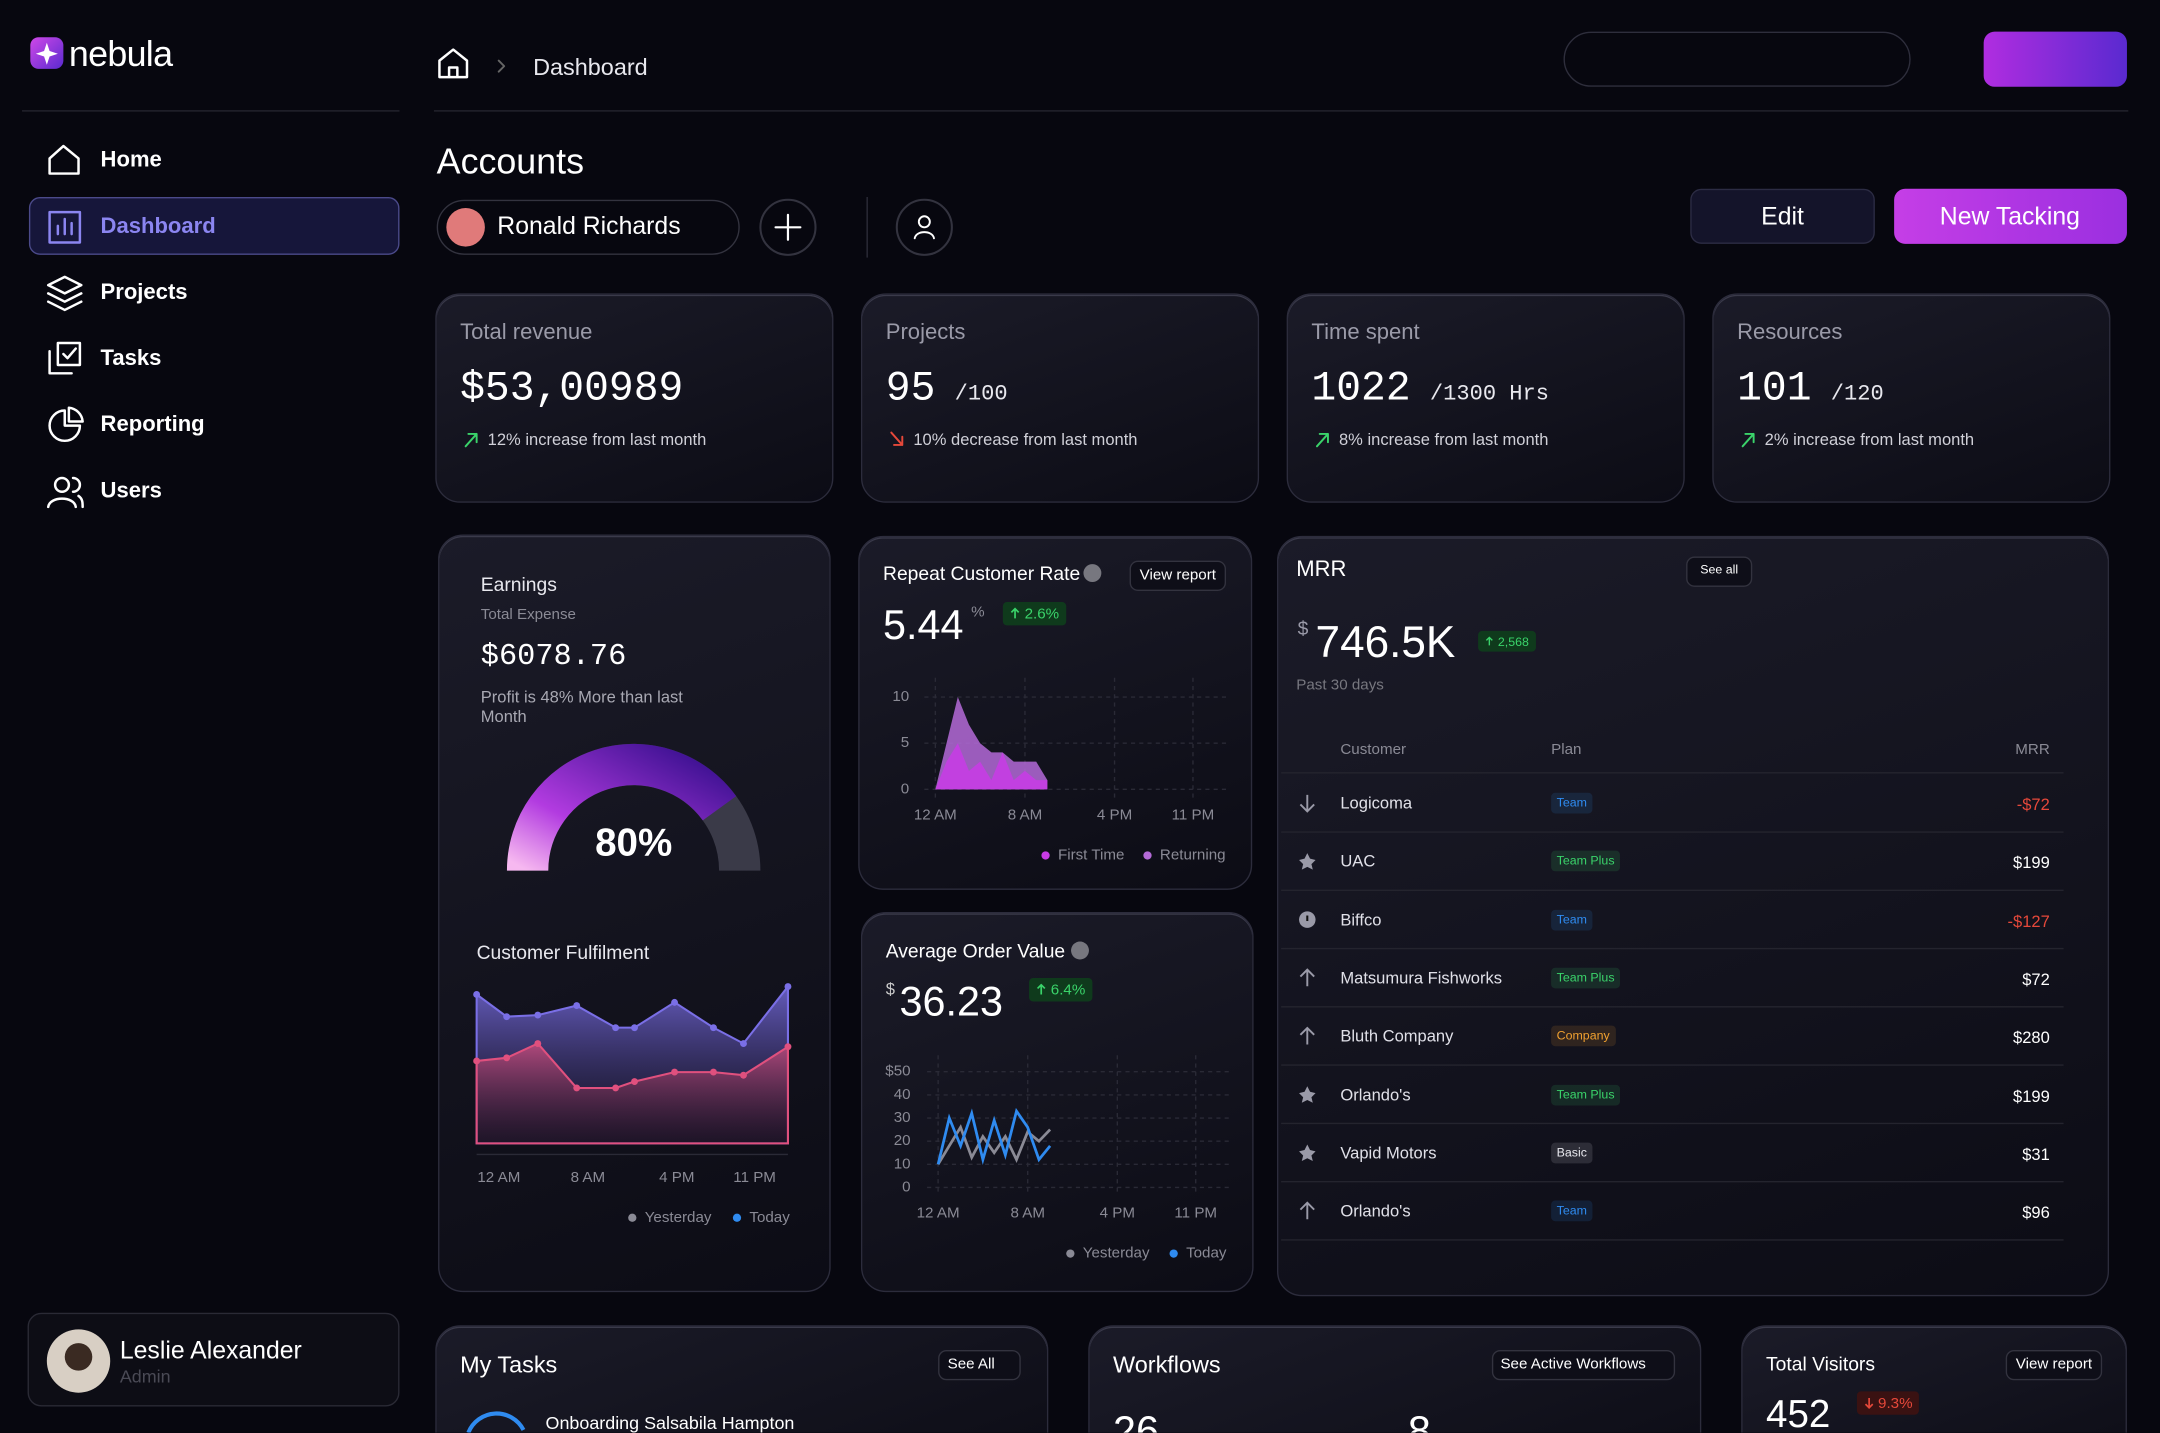 This screenshot has height=1433, width=2160. Describe the element at coordinates (2036, 1212) in the screenshot. I see `mrr-value: $96` at that location.